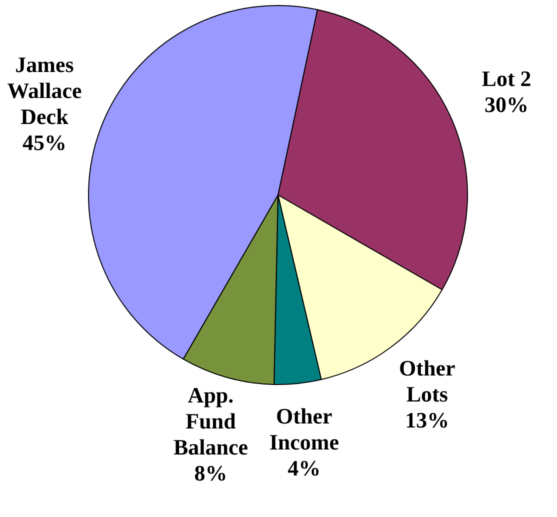 The width and height of the screenshot is (557, 517). What do you see at coordinates (211, 473) in the screenshot?
I see `data-label: 8%` at bounding box center [211, 473].